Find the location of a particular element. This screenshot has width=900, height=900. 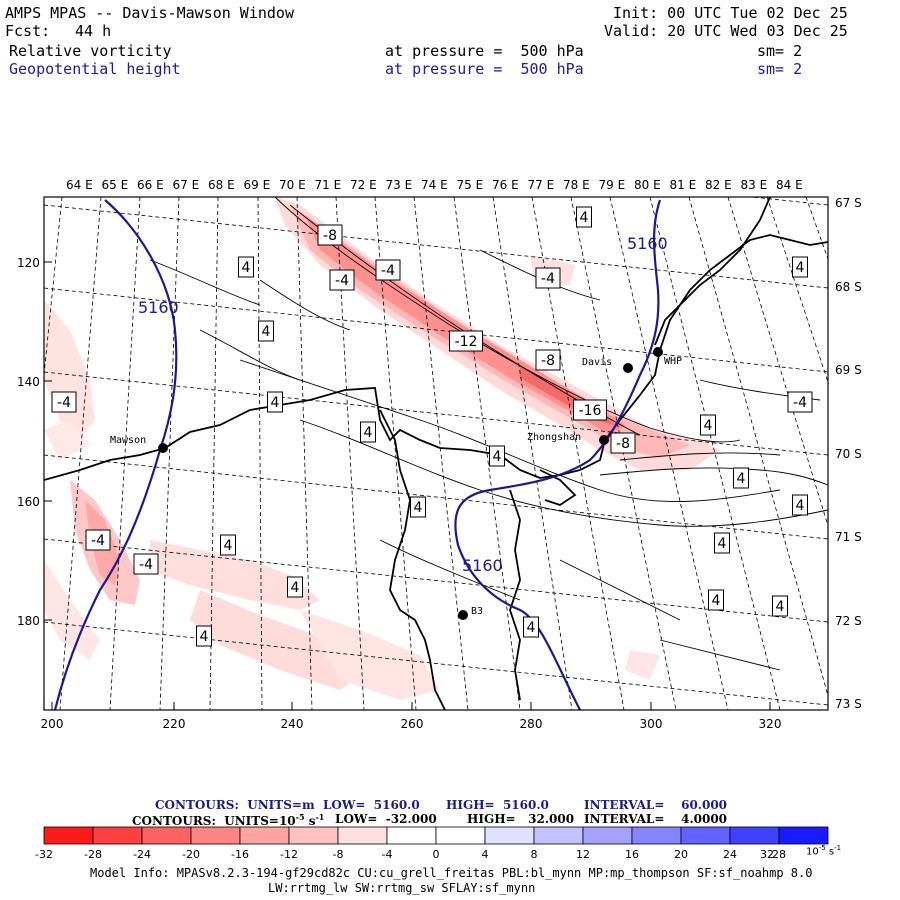

latitude-label: 72 S is located at coordinates (848, 620).